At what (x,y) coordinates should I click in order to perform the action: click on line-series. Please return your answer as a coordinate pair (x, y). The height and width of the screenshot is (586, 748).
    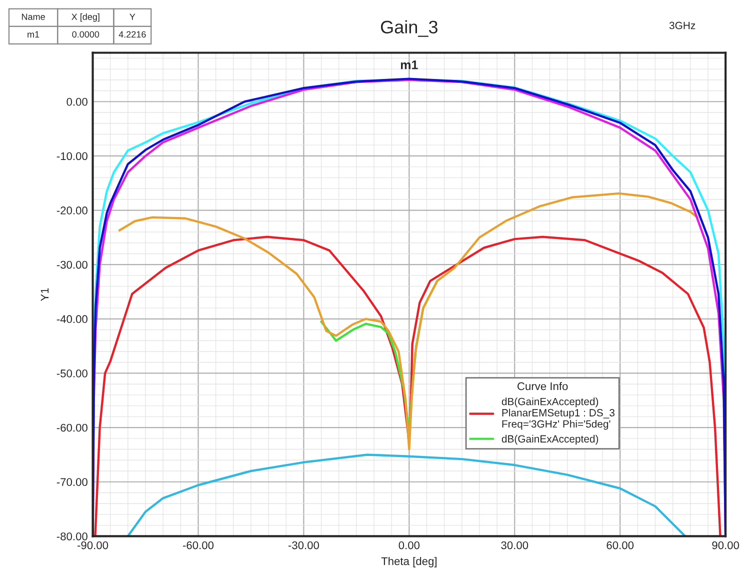
    Looking at the image, I should click on (406, 495).